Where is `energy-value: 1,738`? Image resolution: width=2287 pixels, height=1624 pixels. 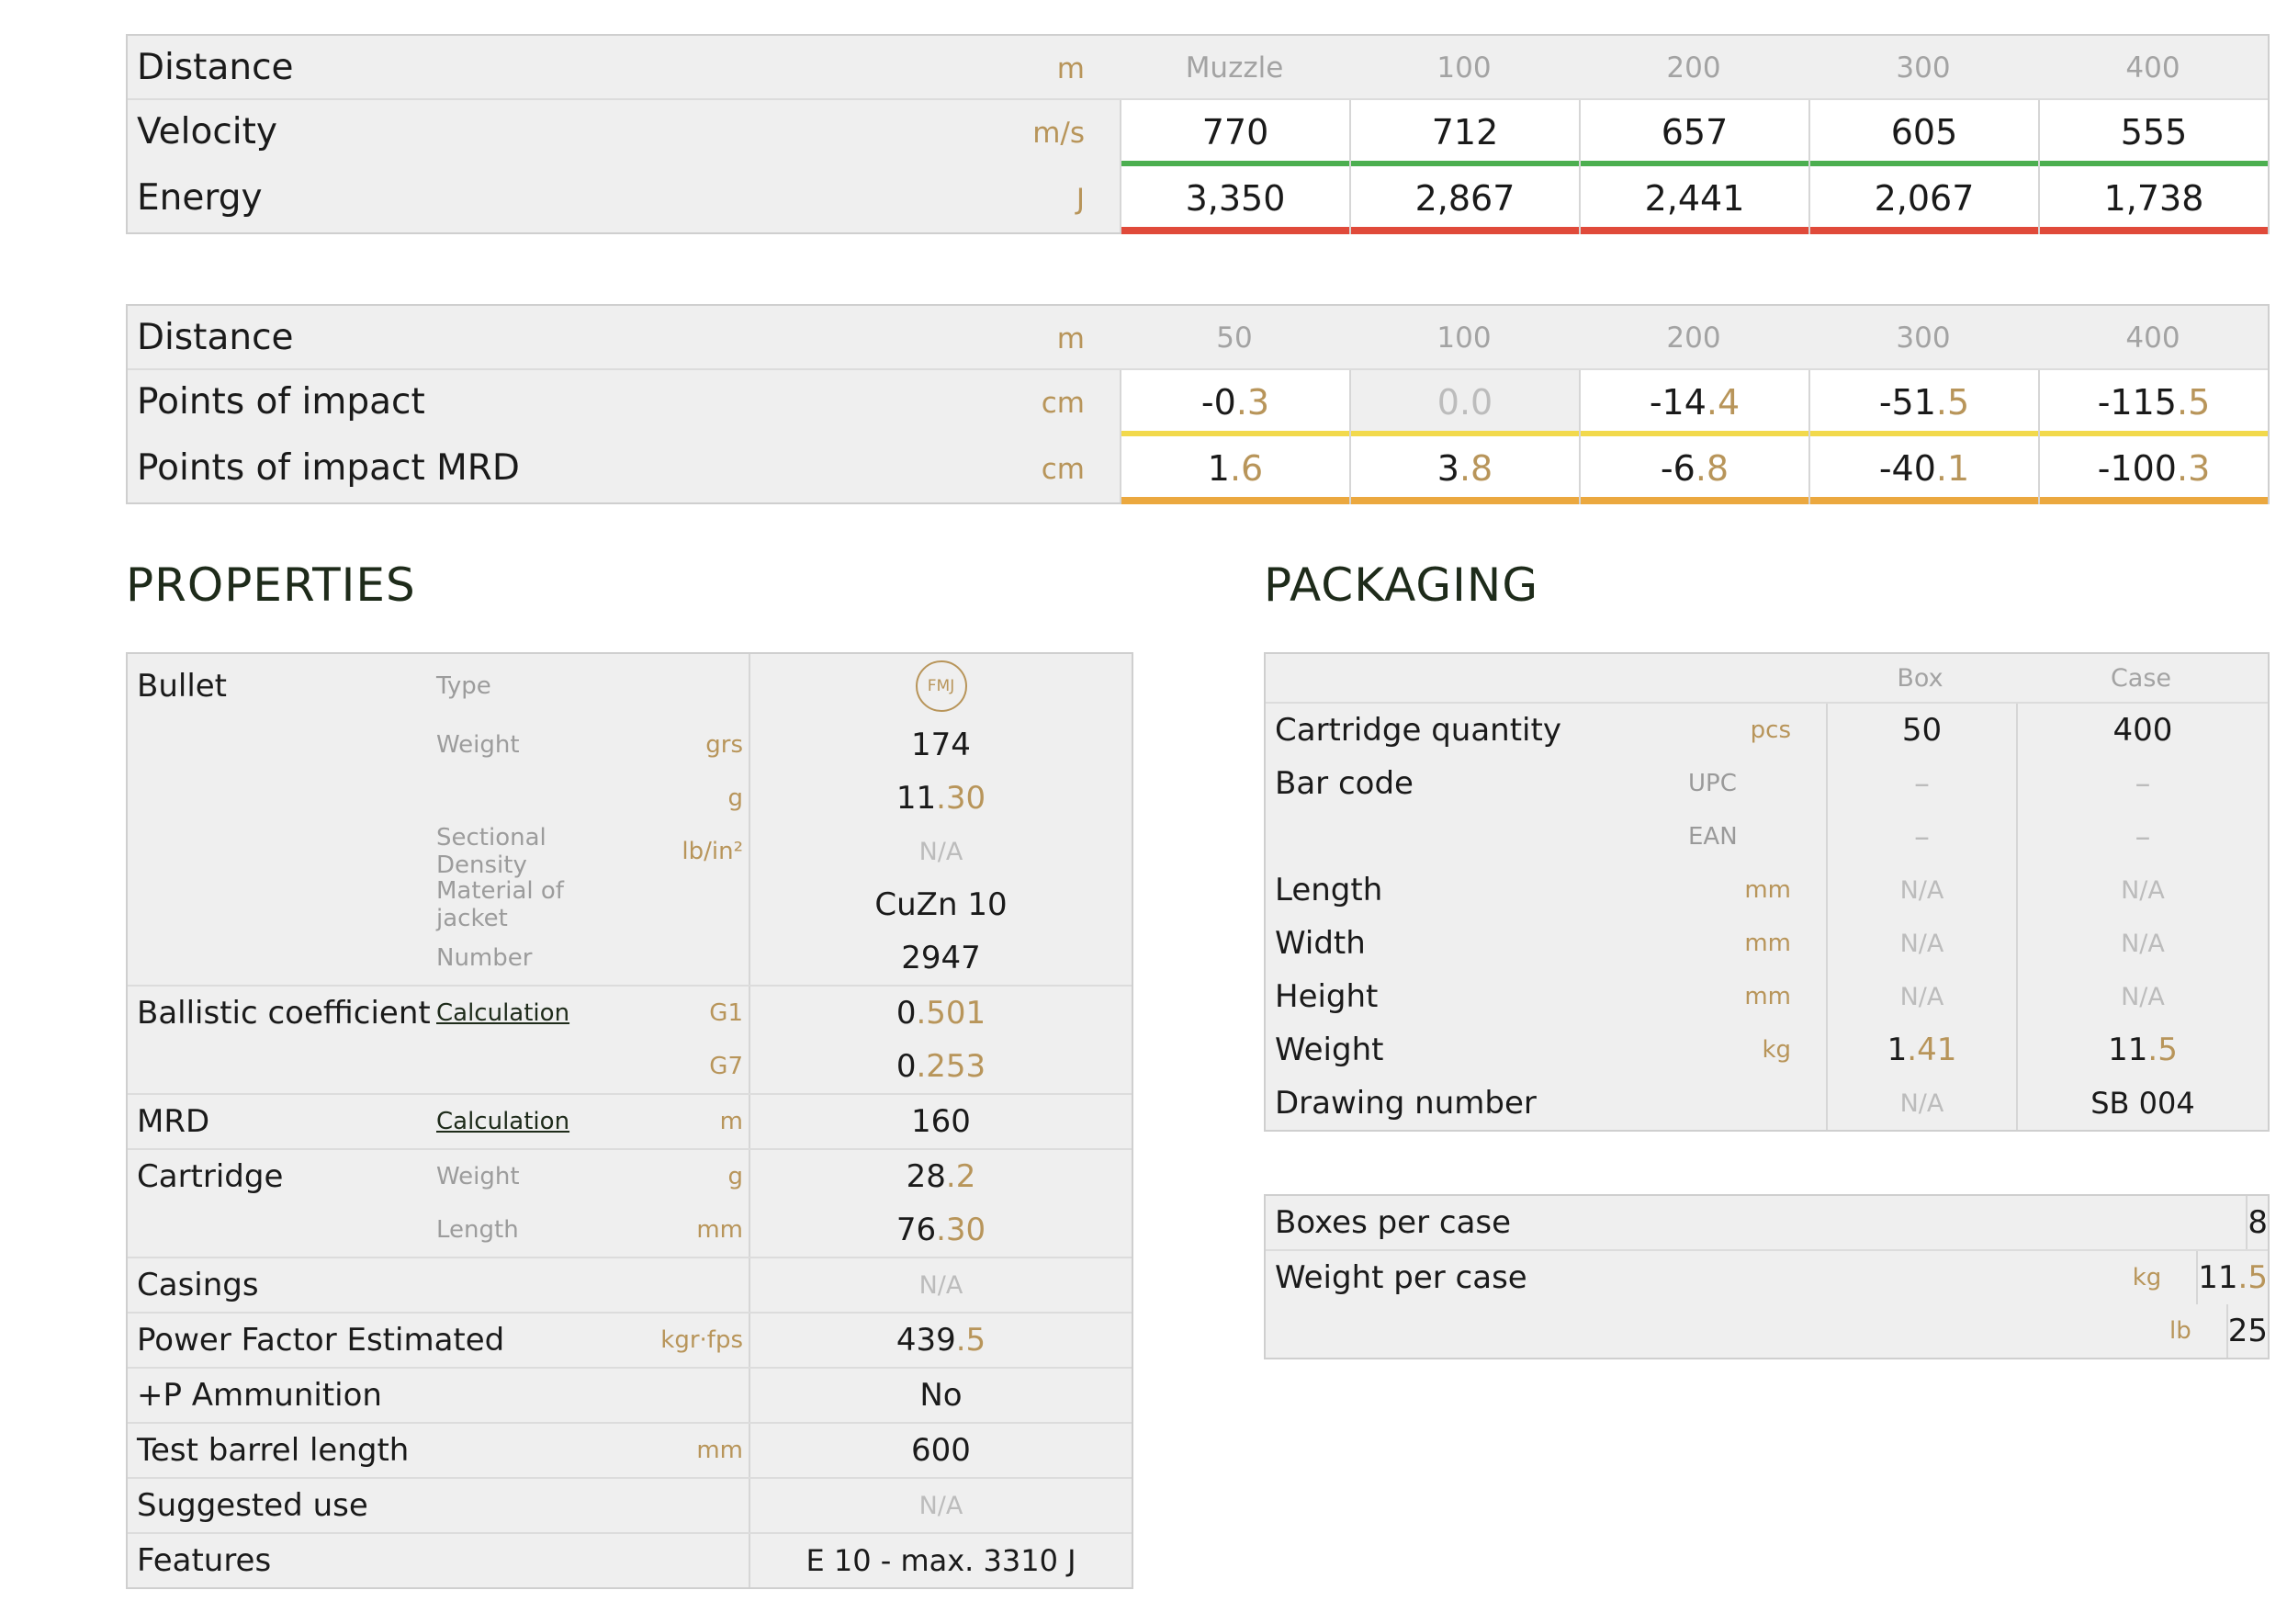
energy-value: 1,738 is located at coordinates (2153, 200).